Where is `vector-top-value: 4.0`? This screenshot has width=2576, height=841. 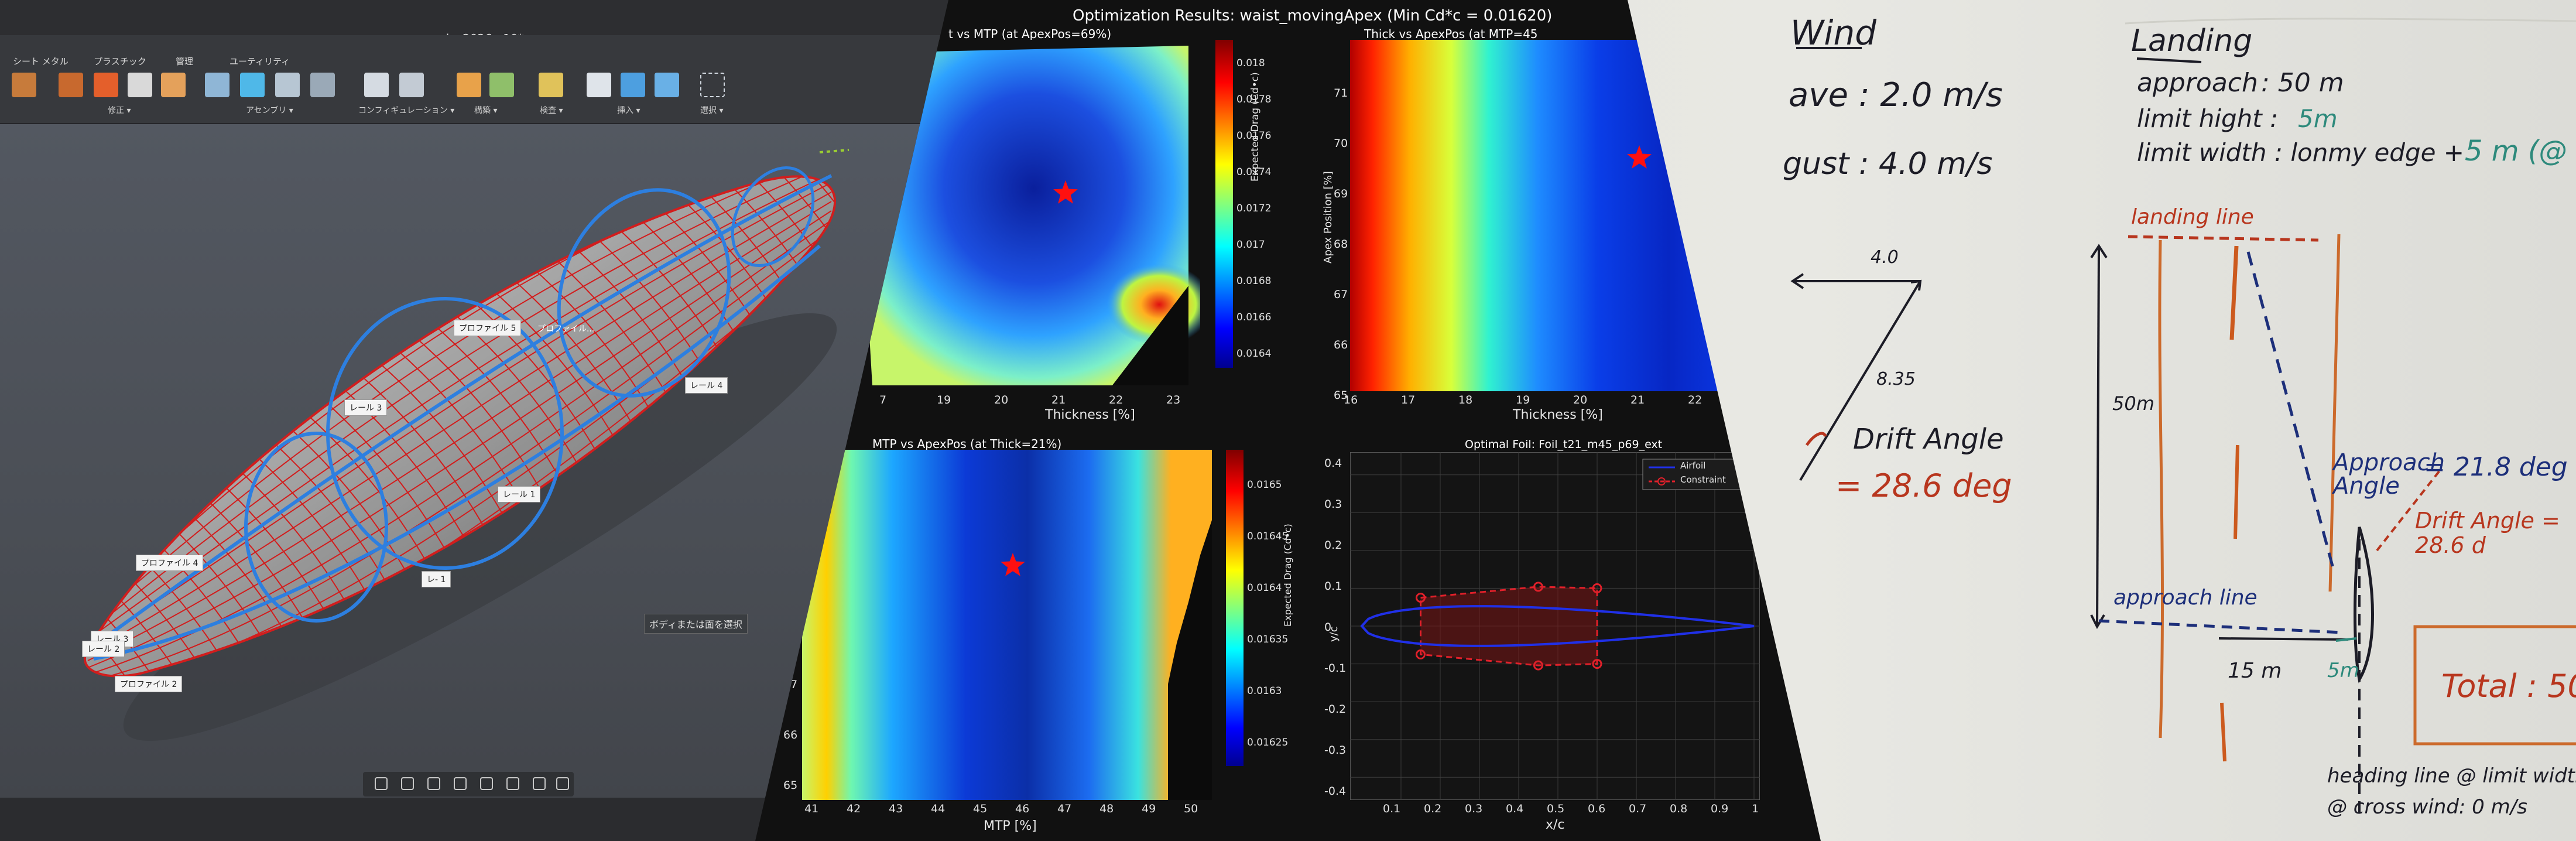
vector-top-value: 4.0 is located at coordinates (1885, 257).